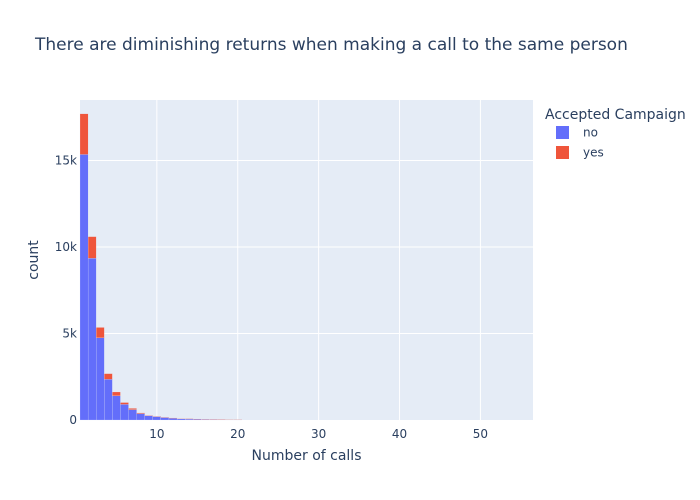 This screenshot has height=500, width=700. Describe the element at coordinates (615, 115) in the screenshot. I see `legend-title: Accepted Campaign` at that location.